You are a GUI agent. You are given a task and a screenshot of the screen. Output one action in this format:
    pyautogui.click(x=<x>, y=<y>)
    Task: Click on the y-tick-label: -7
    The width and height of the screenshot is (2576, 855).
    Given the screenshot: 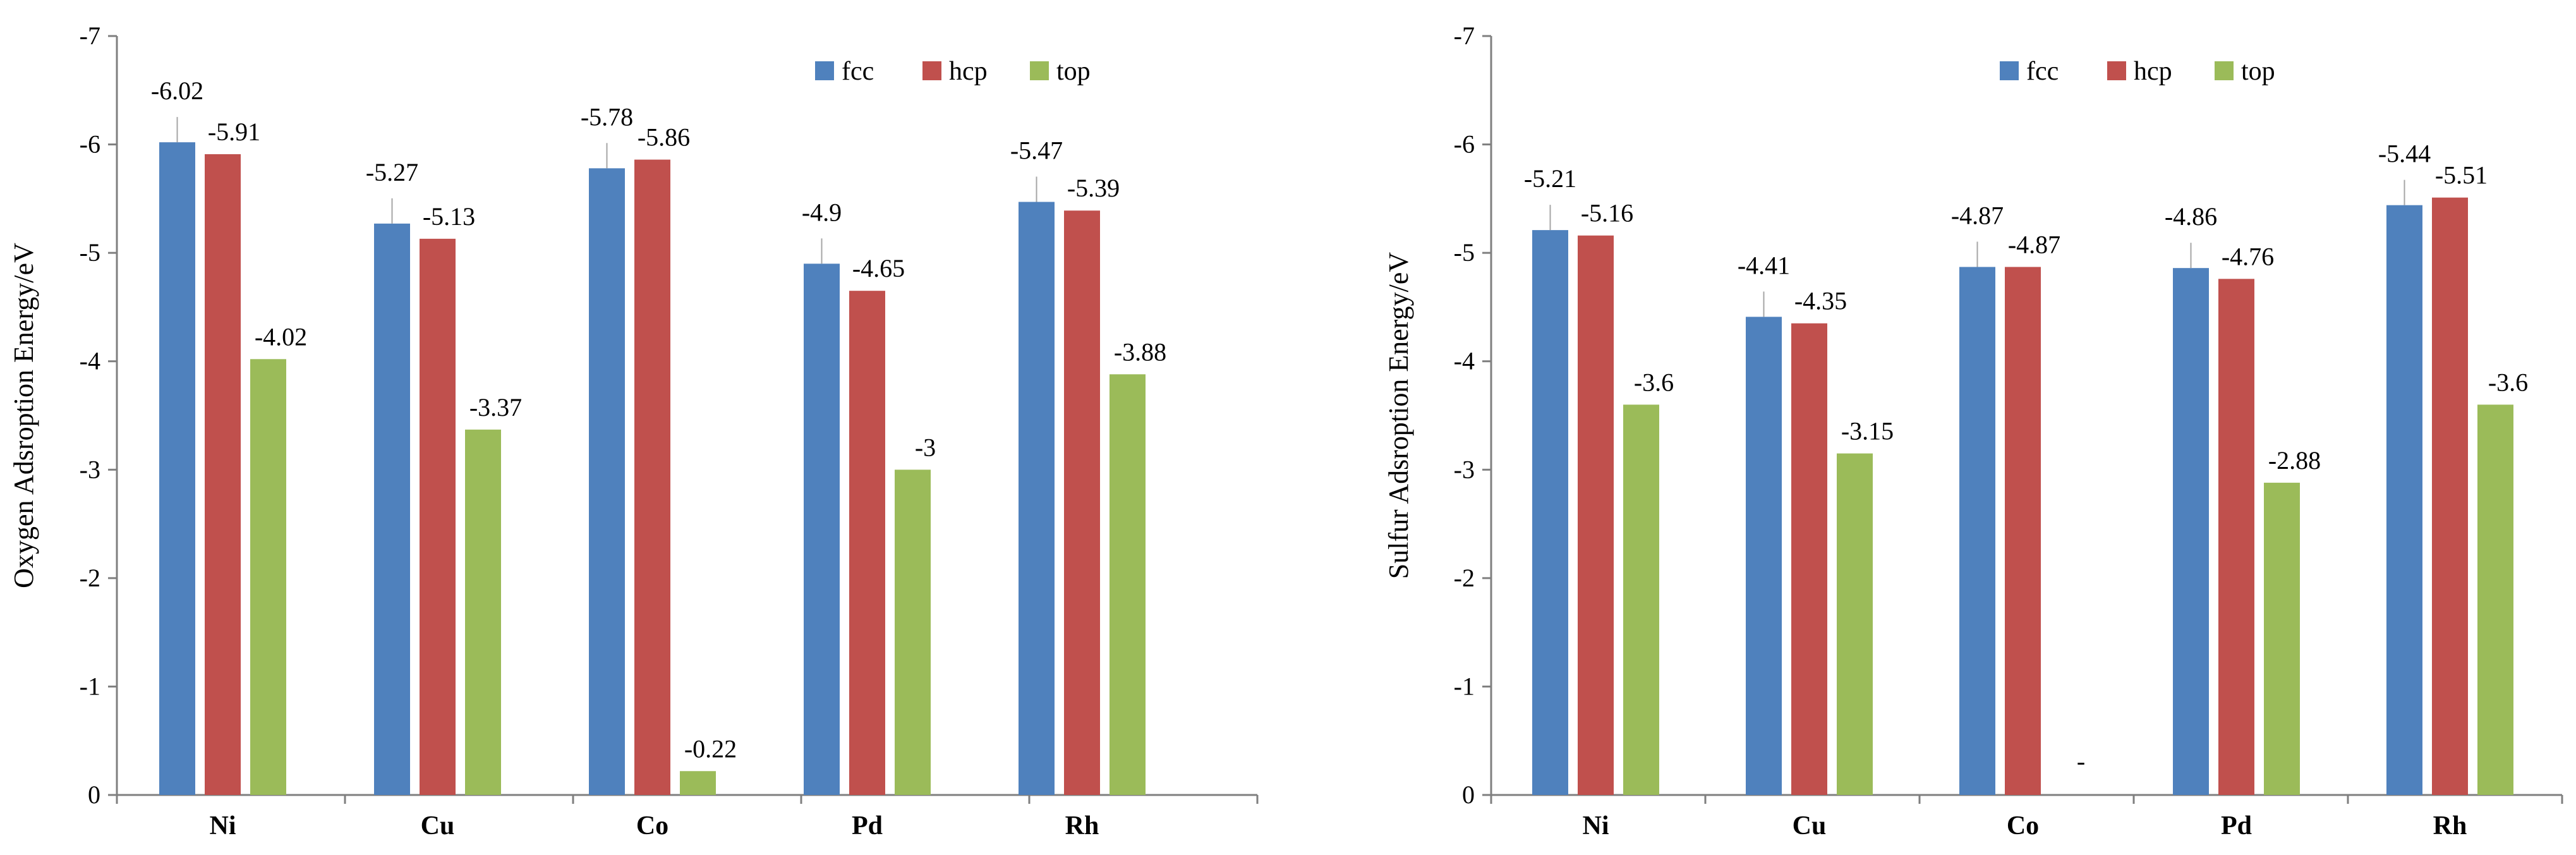 What is the action you would take?
    pyautogui.click(x=1464, y=35)
    